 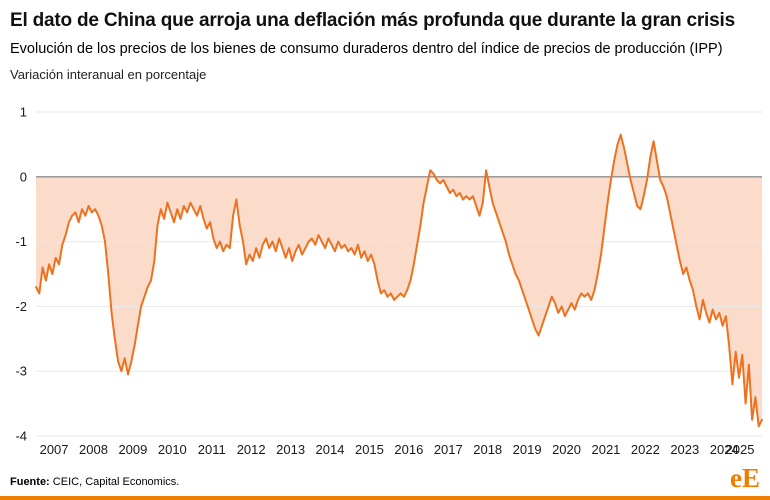 I want to click on x-tick-label: 2022, so click(x=645, y=449).